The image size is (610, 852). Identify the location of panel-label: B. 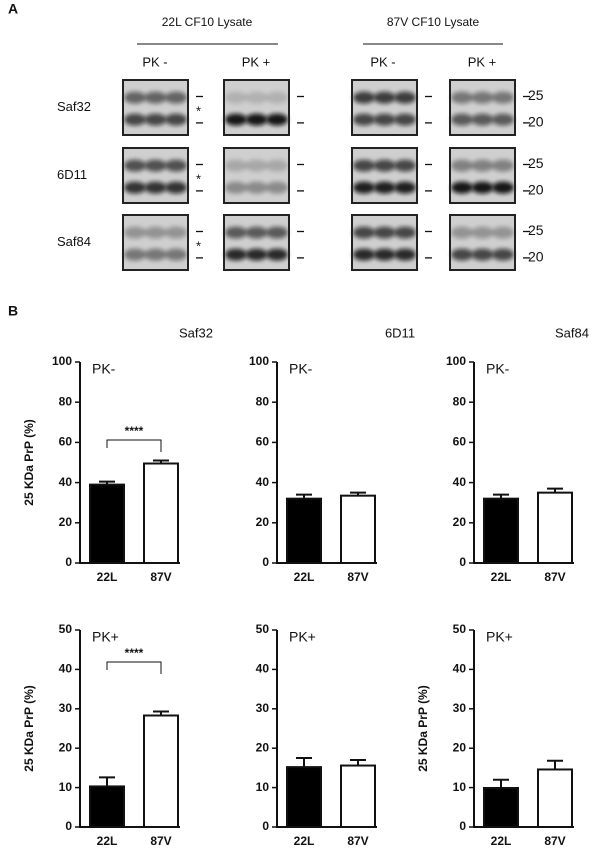
(13, 311).